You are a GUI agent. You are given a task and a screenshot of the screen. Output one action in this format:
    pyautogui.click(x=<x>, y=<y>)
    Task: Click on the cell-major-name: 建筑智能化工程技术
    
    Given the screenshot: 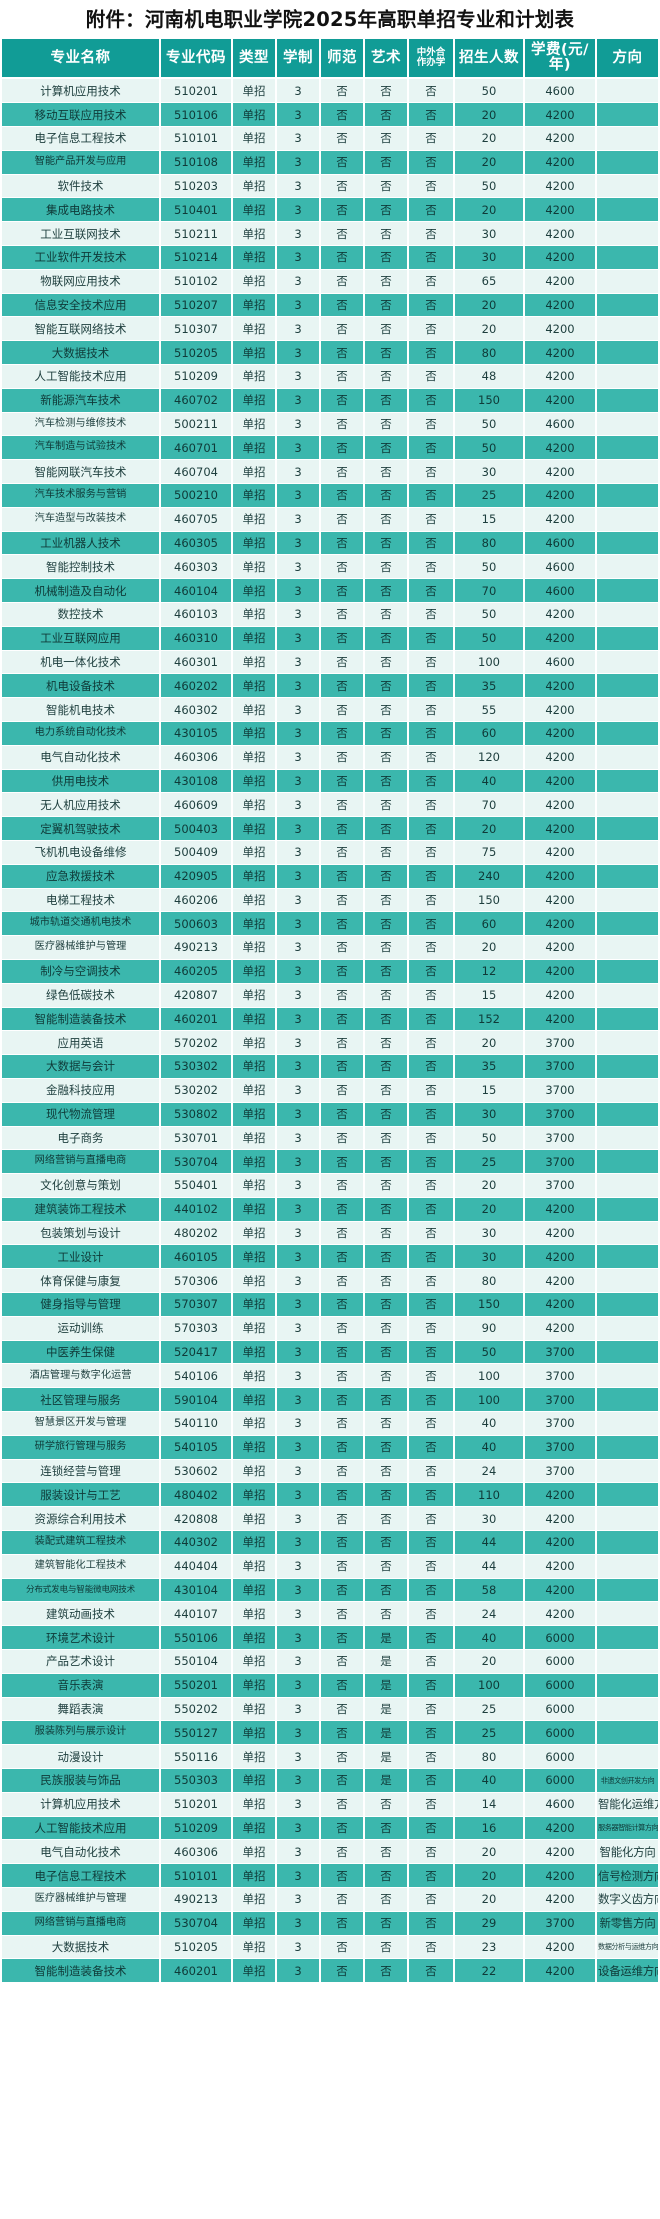 What is the action you would take?
    pyautogui.click(x=81, y=1566)
    